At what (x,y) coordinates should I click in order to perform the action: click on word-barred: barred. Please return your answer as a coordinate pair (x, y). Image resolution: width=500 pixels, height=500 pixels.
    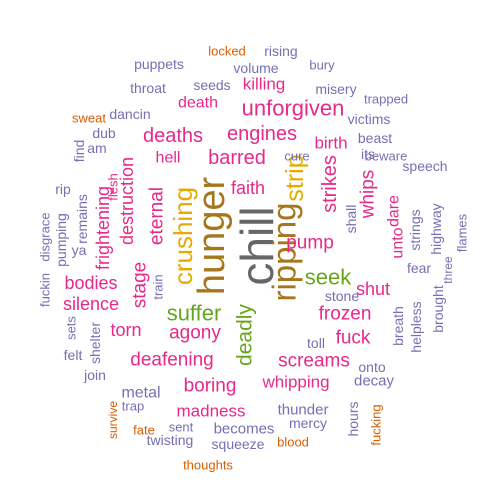
    Looking at the image, I should click on (237, 158).